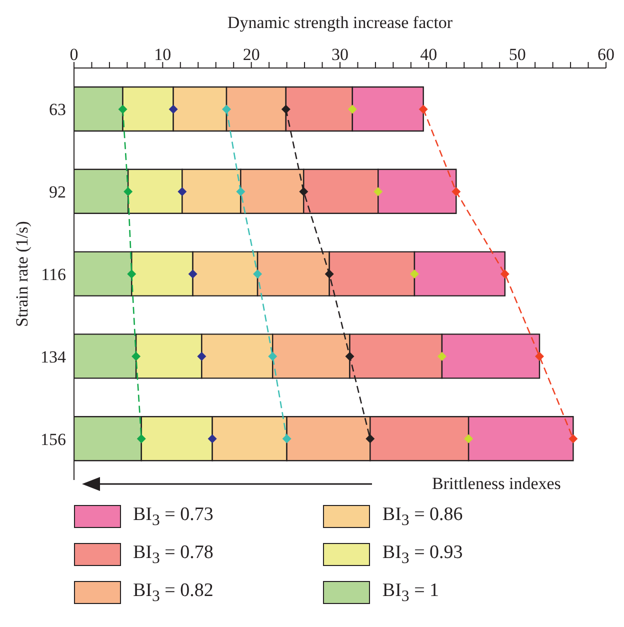 The width and height of the screenshot is (624, 627). Describe the element at coordinates (517, 54) in the screenshot. I see `x-tick-label: 50` at that location.